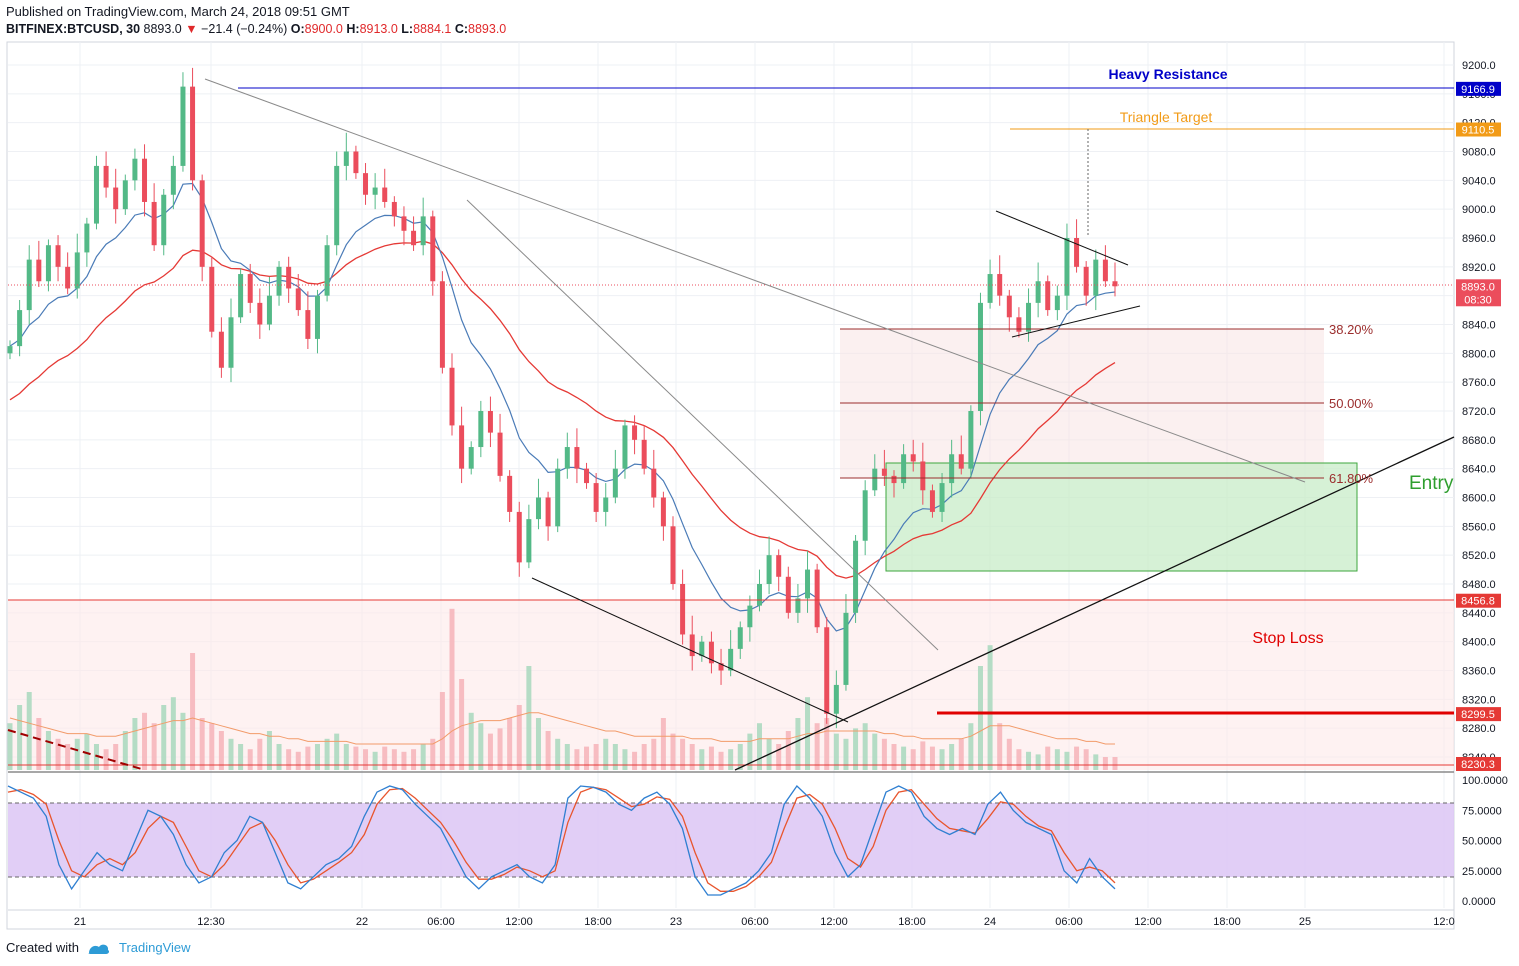 The width and height of the screenshot is (1519, 966). I want to click on tradingview-logo-icon, so click(99, 948).